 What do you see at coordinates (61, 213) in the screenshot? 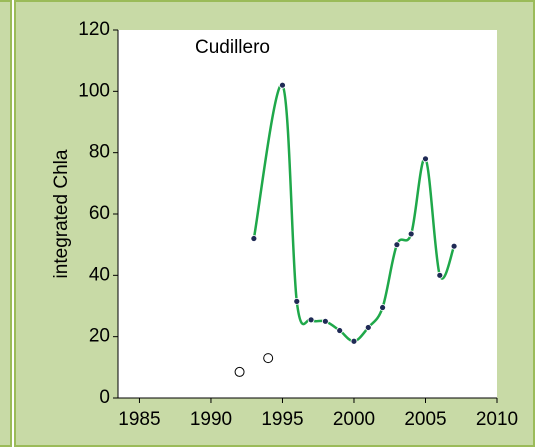
I see `y-axis-label: integrated Chla` at bounding box center [61, 213].